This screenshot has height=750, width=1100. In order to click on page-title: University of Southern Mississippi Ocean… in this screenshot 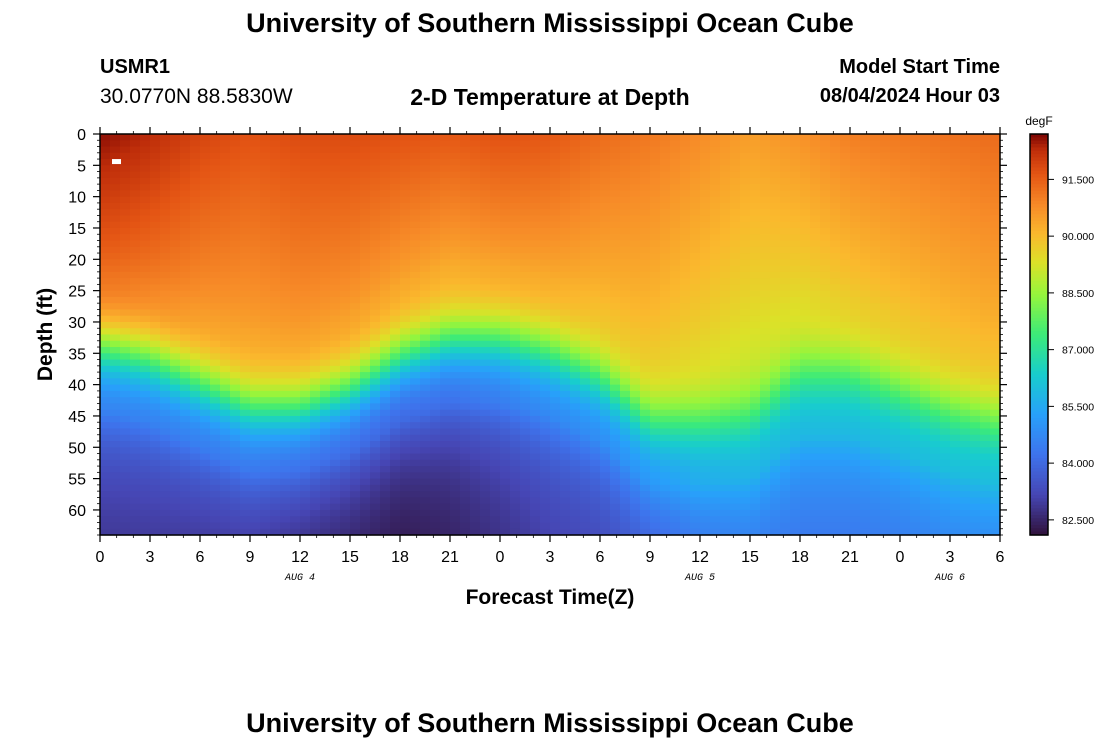, I will do `click(550, 23)`.